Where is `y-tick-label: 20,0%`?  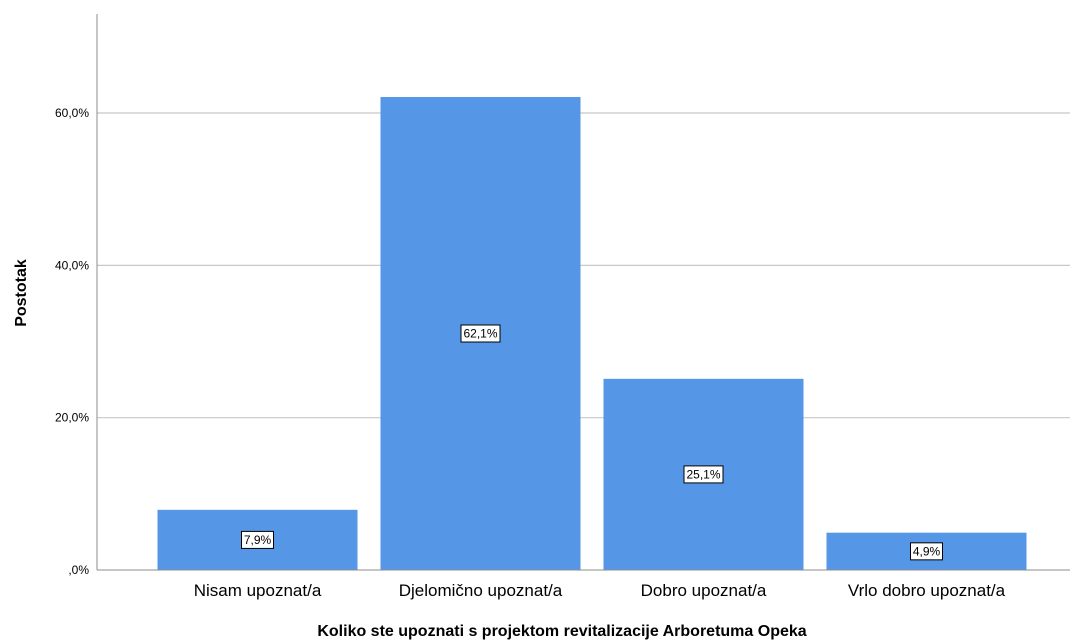 y-tick-label: 20,0% is located at coordinates (72, 418).